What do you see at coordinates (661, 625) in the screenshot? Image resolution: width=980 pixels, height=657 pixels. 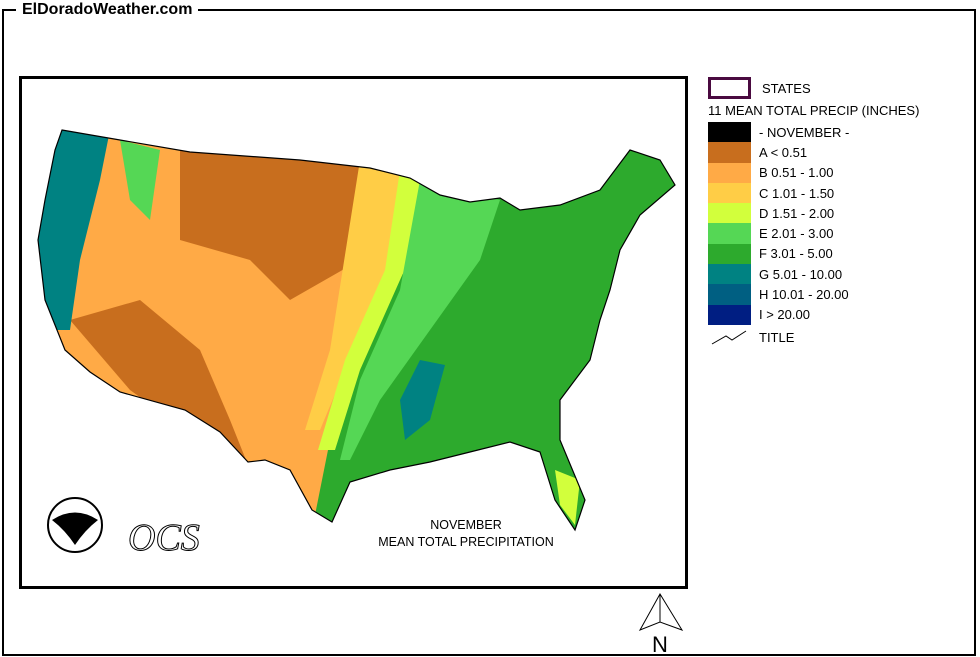 I see `north-arrow: N` at bounding box center [661, 625].